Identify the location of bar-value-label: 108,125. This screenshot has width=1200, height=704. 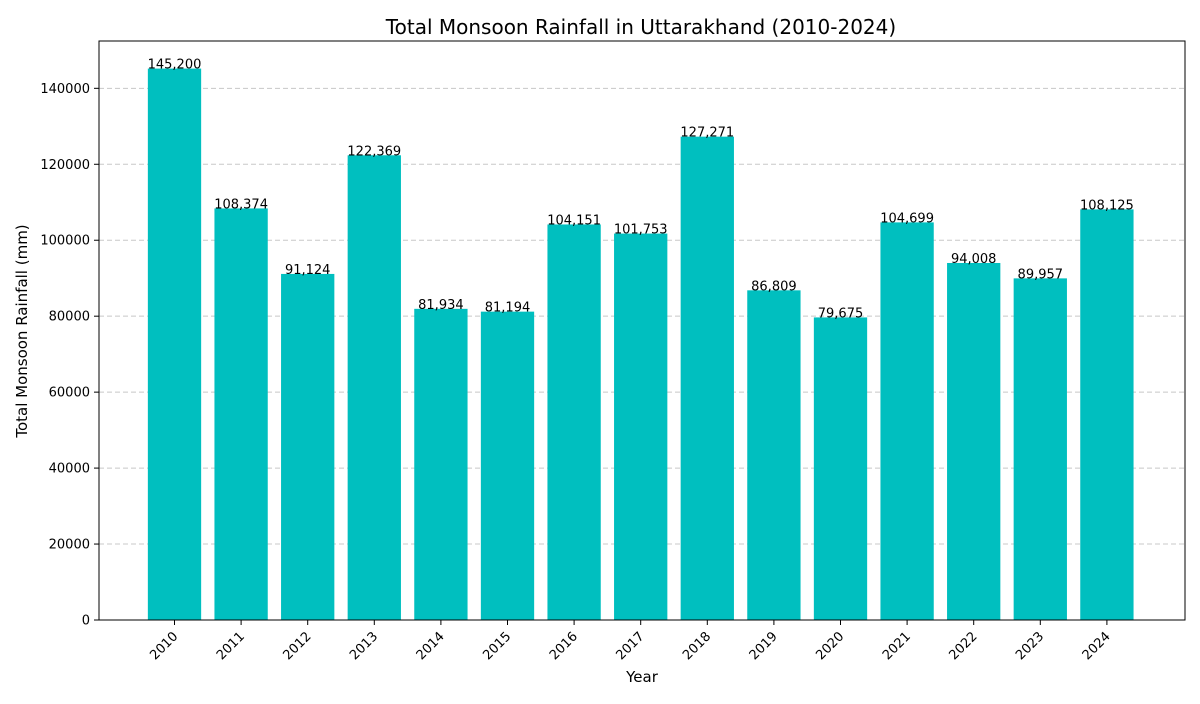
(1107, 205).